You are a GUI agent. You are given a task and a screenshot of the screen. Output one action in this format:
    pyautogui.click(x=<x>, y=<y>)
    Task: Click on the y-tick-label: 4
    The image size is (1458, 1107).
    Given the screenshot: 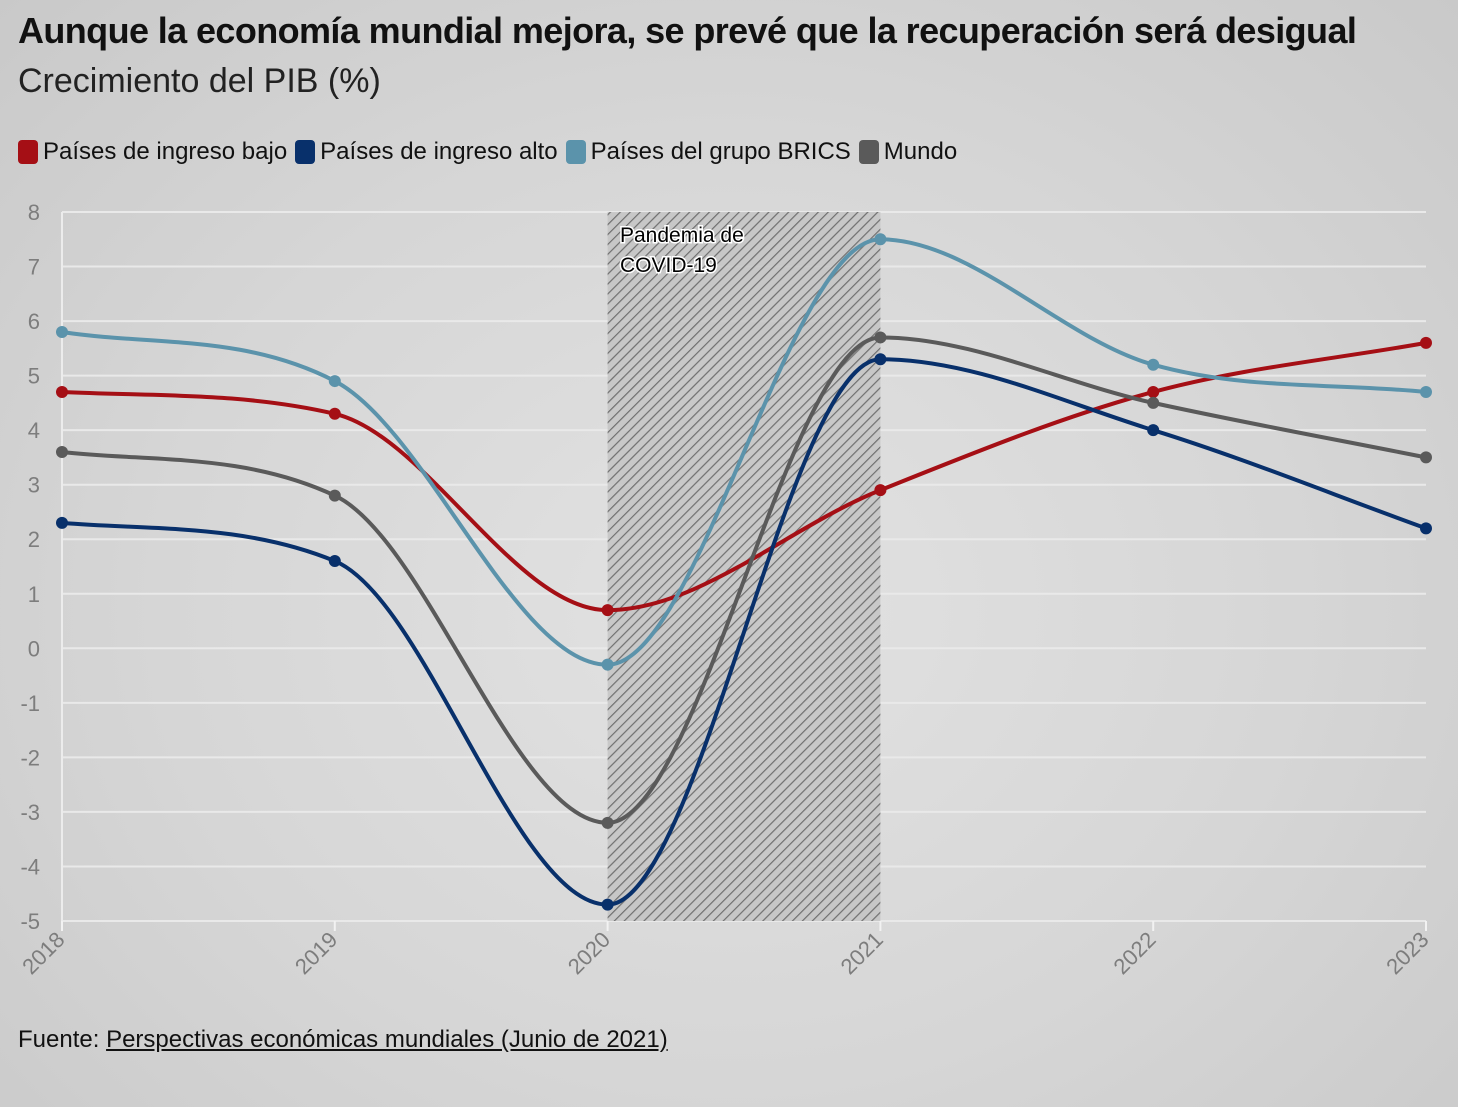 What is the action you would take?
    pyautogui.click(x=34, y=430)
    